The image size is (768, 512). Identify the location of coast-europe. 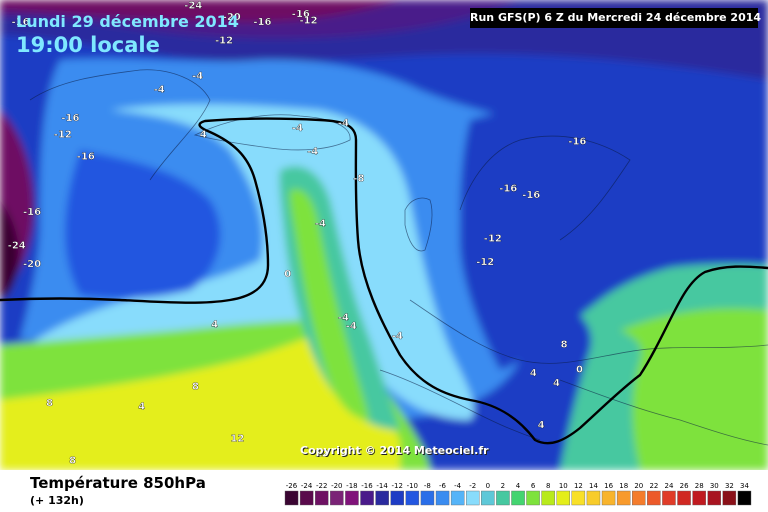
(588, 331).